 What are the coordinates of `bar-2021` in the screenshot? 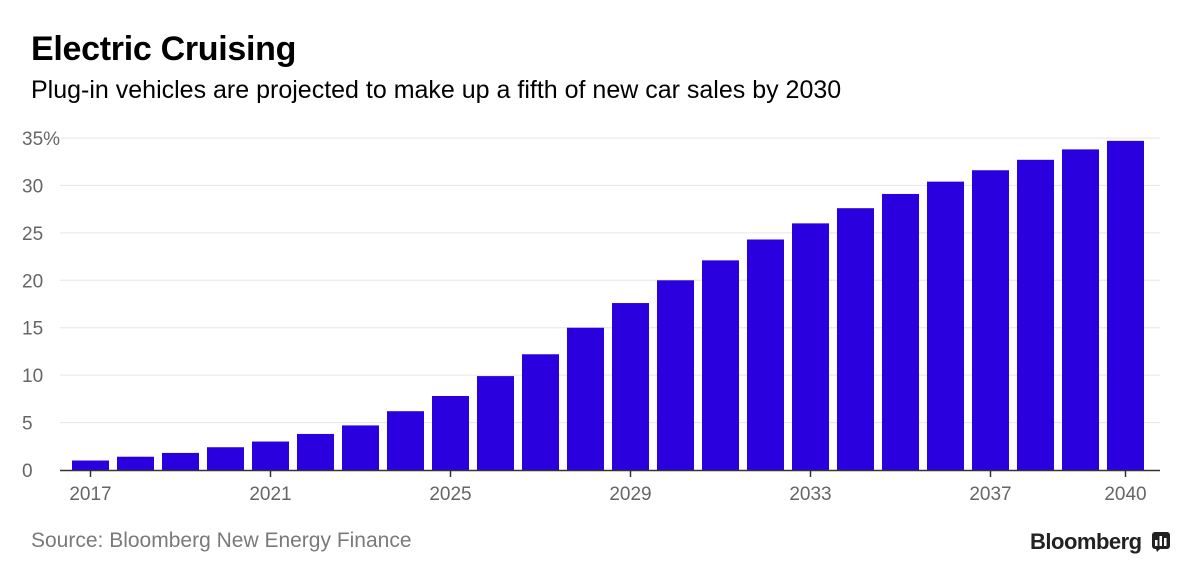 It's located at (270, 455).